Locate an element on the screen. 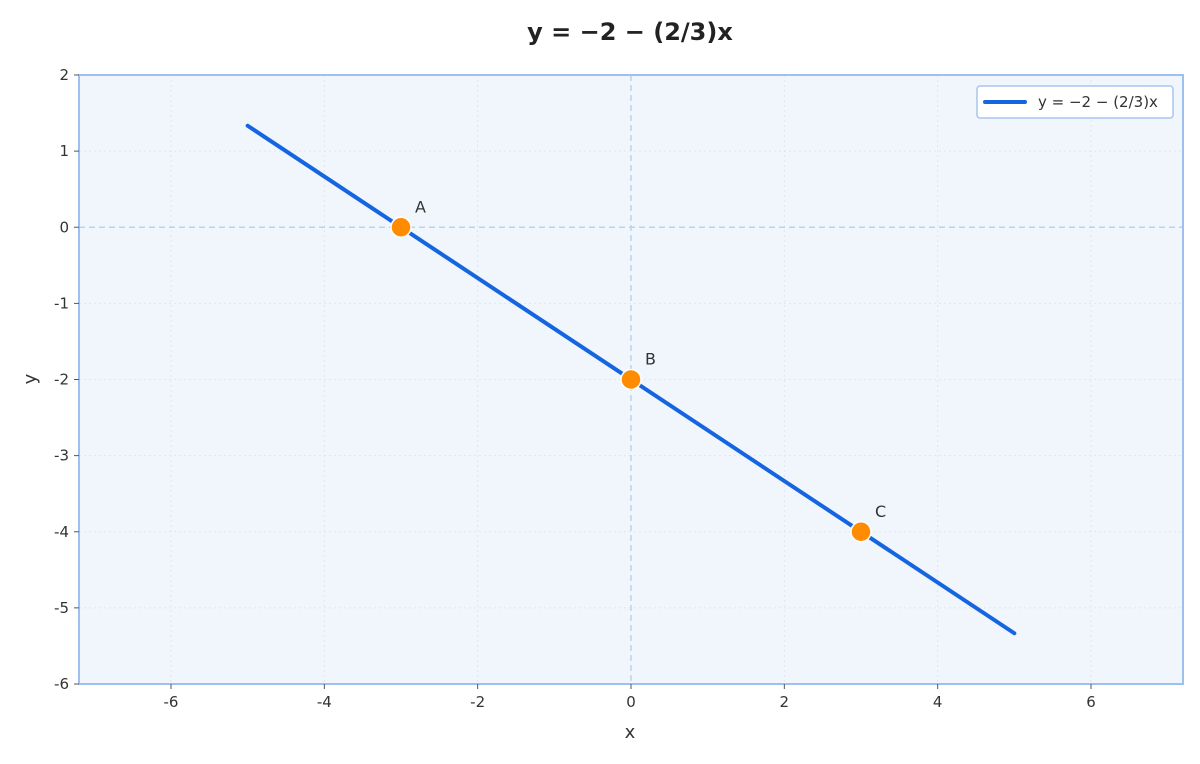 The width and height of the screenshot is (1200, 764). x-axis-ticks: -6 -4 -2 0 2 4 6 is located at coordinates (630, 697).